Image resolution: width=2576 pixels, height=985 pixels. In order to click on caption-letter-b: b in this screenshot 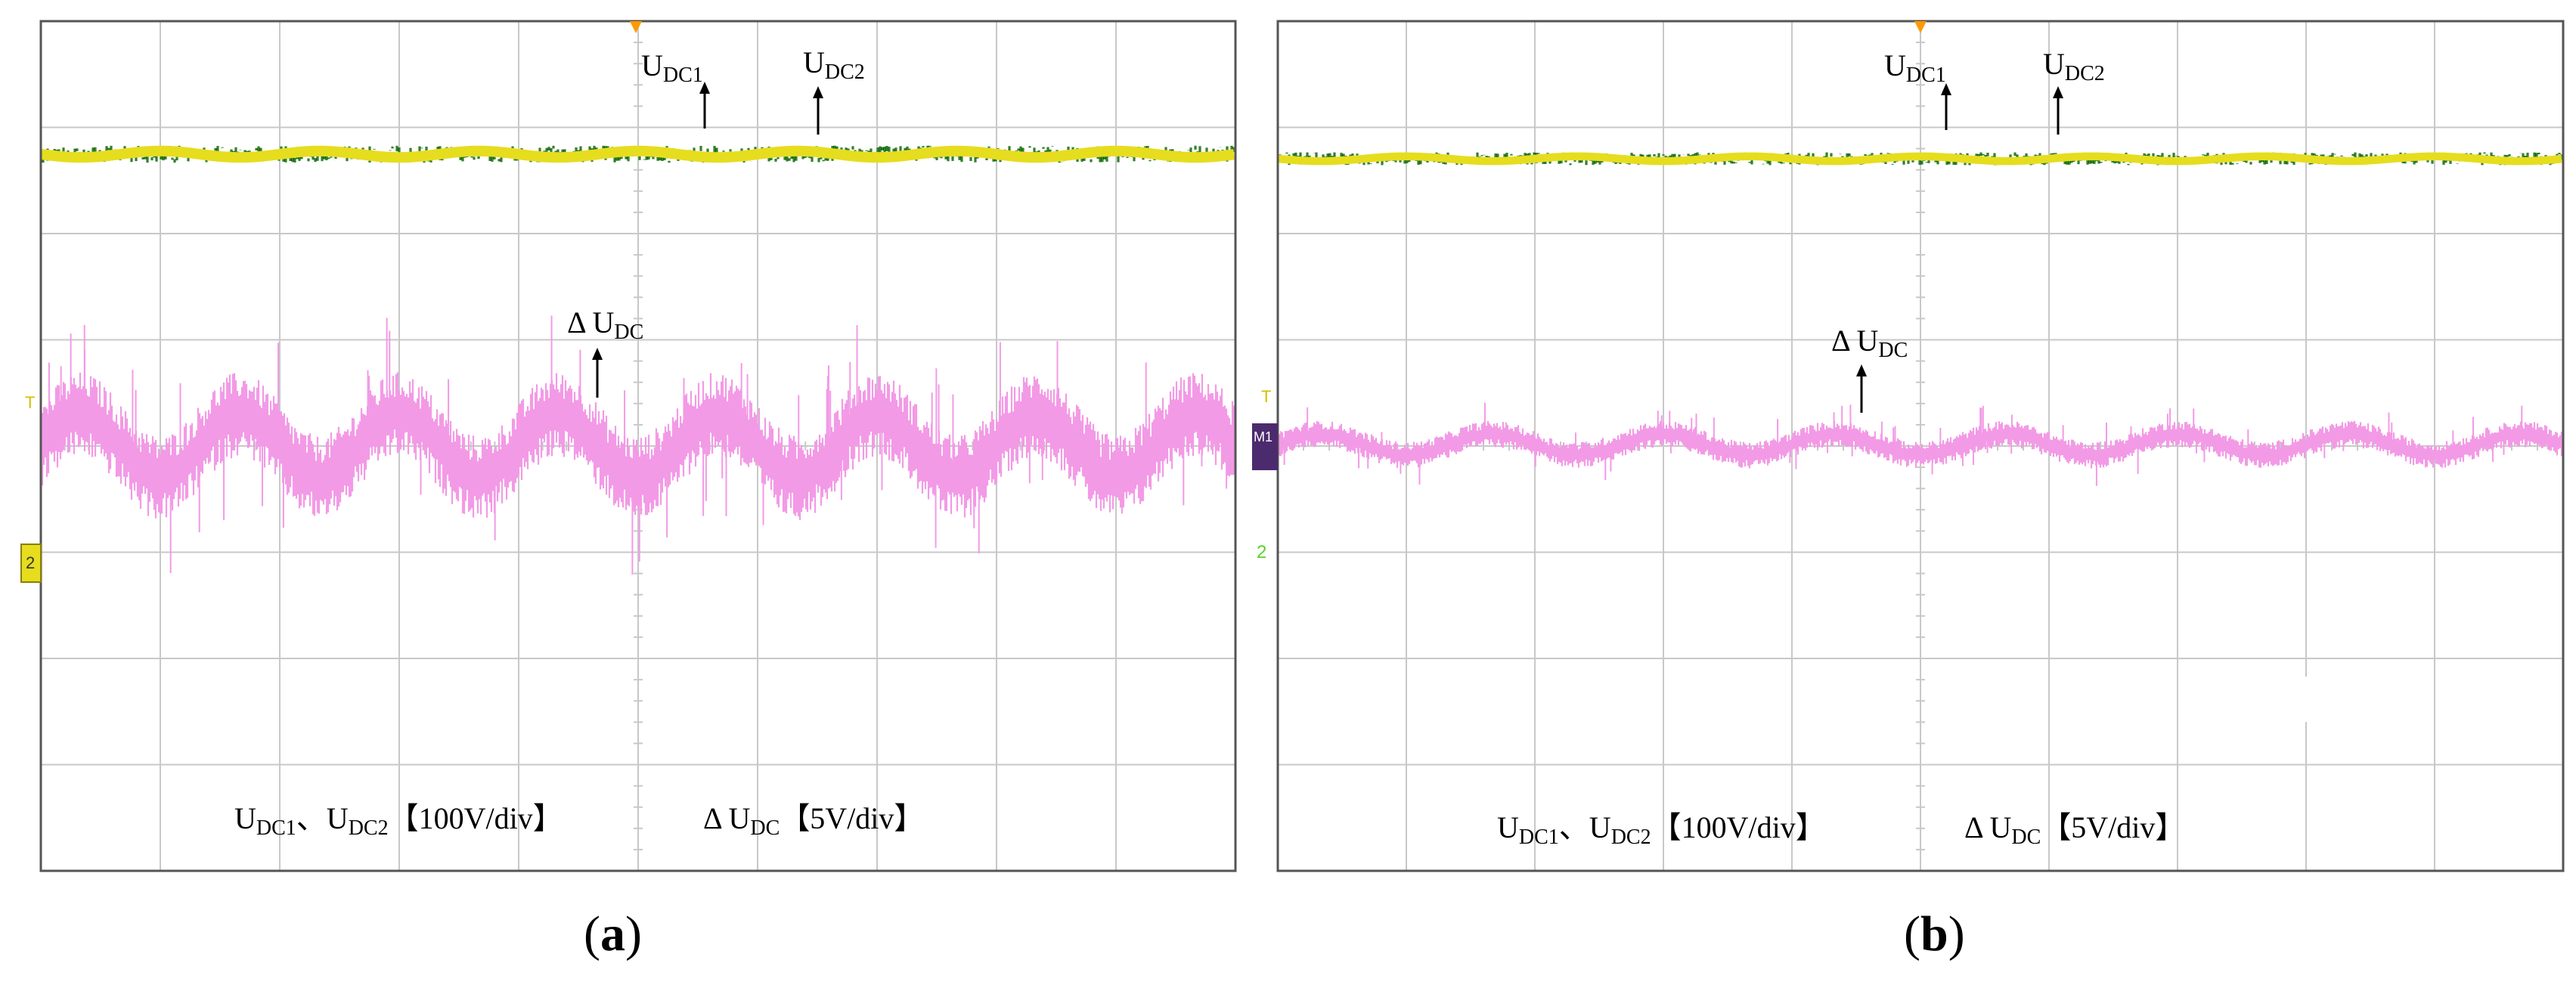, I will do `click(1934, 934)`.